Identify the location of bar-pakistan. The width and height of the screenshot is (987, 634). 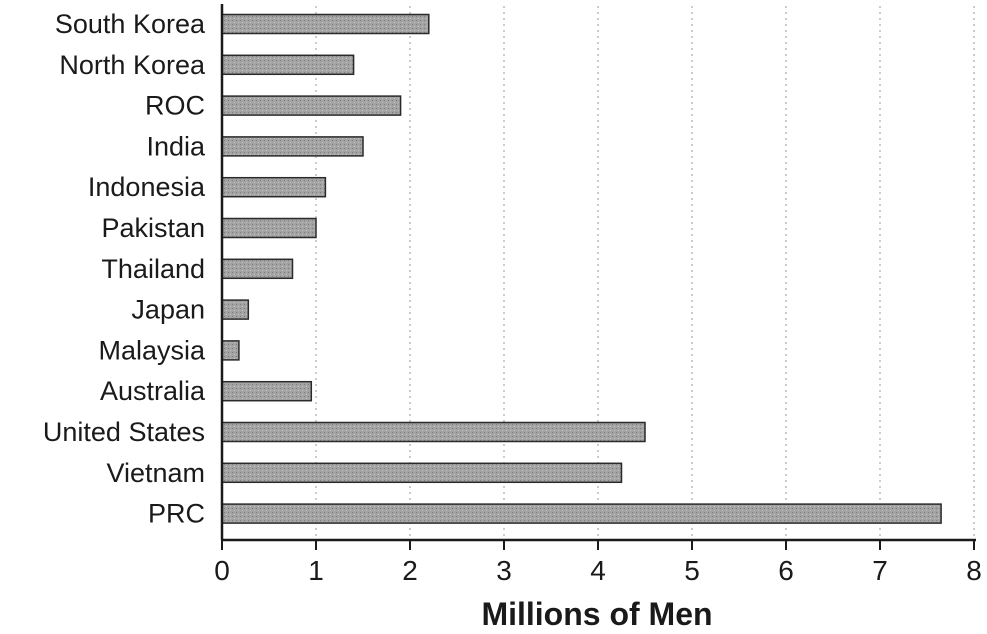
(269, 228).